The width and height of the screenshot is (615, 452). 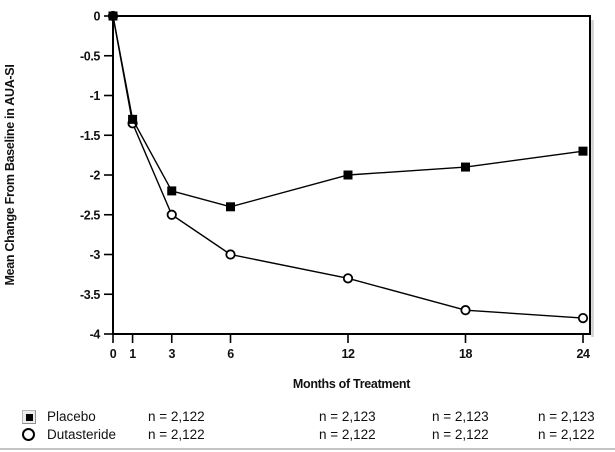 I want to click on x-axis-title: Months of Treatment, so click(x=352, y=384).